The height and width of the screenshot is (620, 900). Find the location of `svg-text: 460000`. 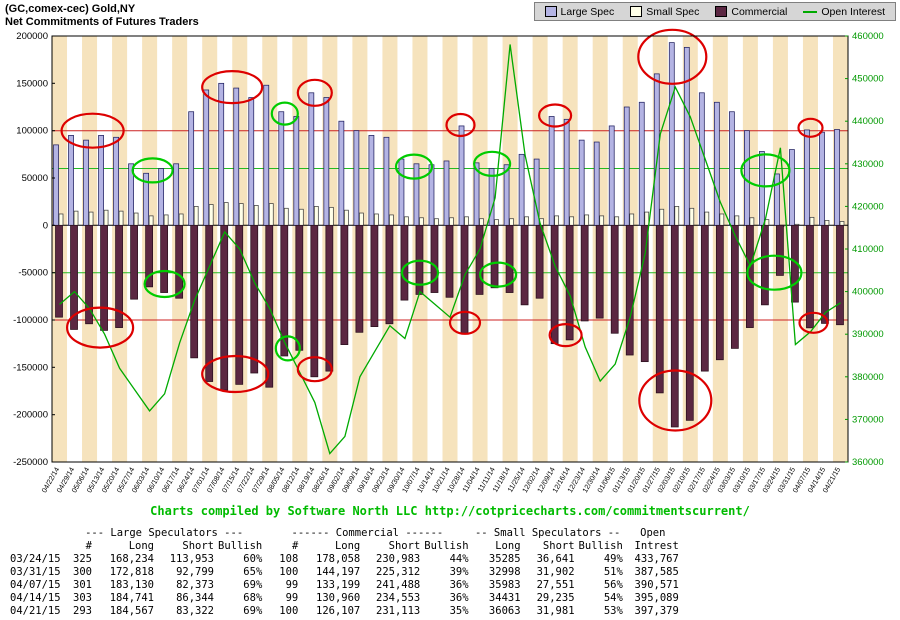

svg-text: 460000 is located at coordinates (868, 36).